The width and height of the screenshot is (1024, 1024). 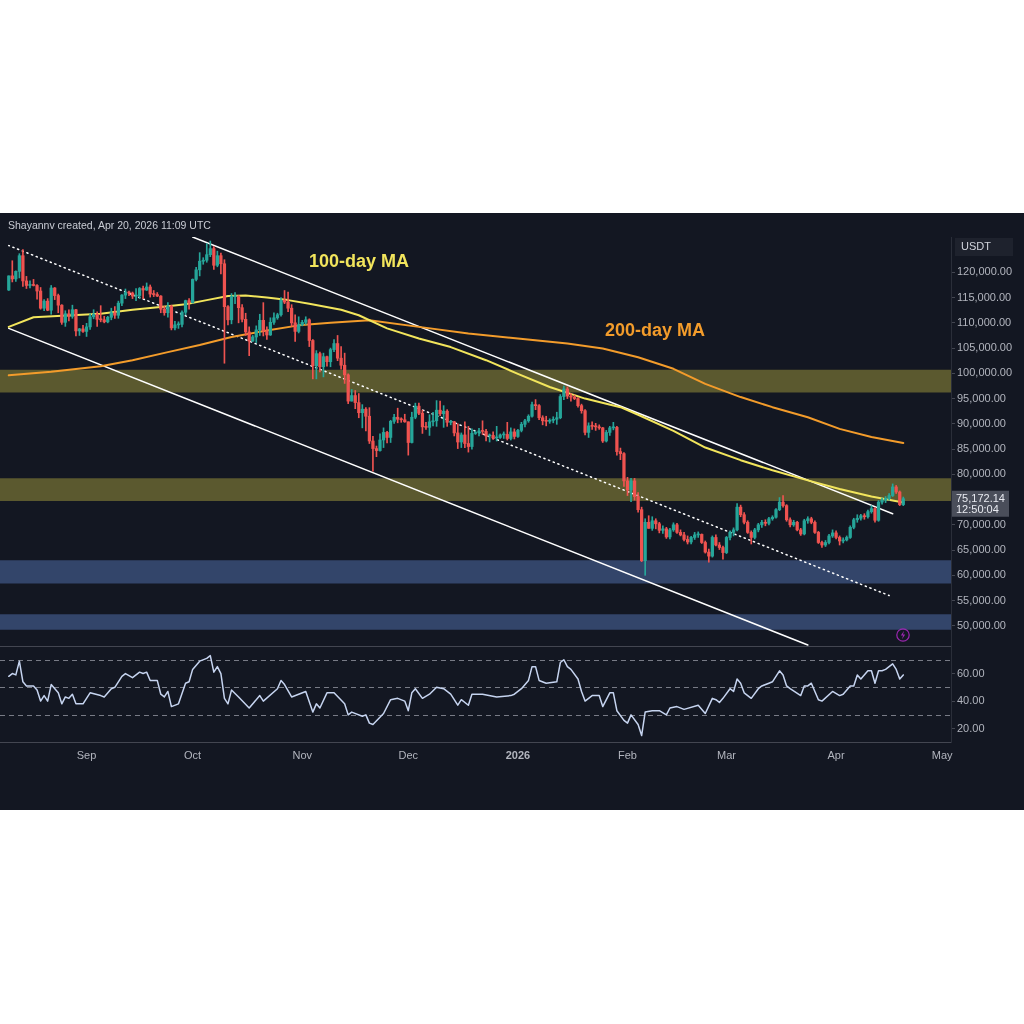 I want to click on x-tick-label: Mar, so click(x=727, y=755).